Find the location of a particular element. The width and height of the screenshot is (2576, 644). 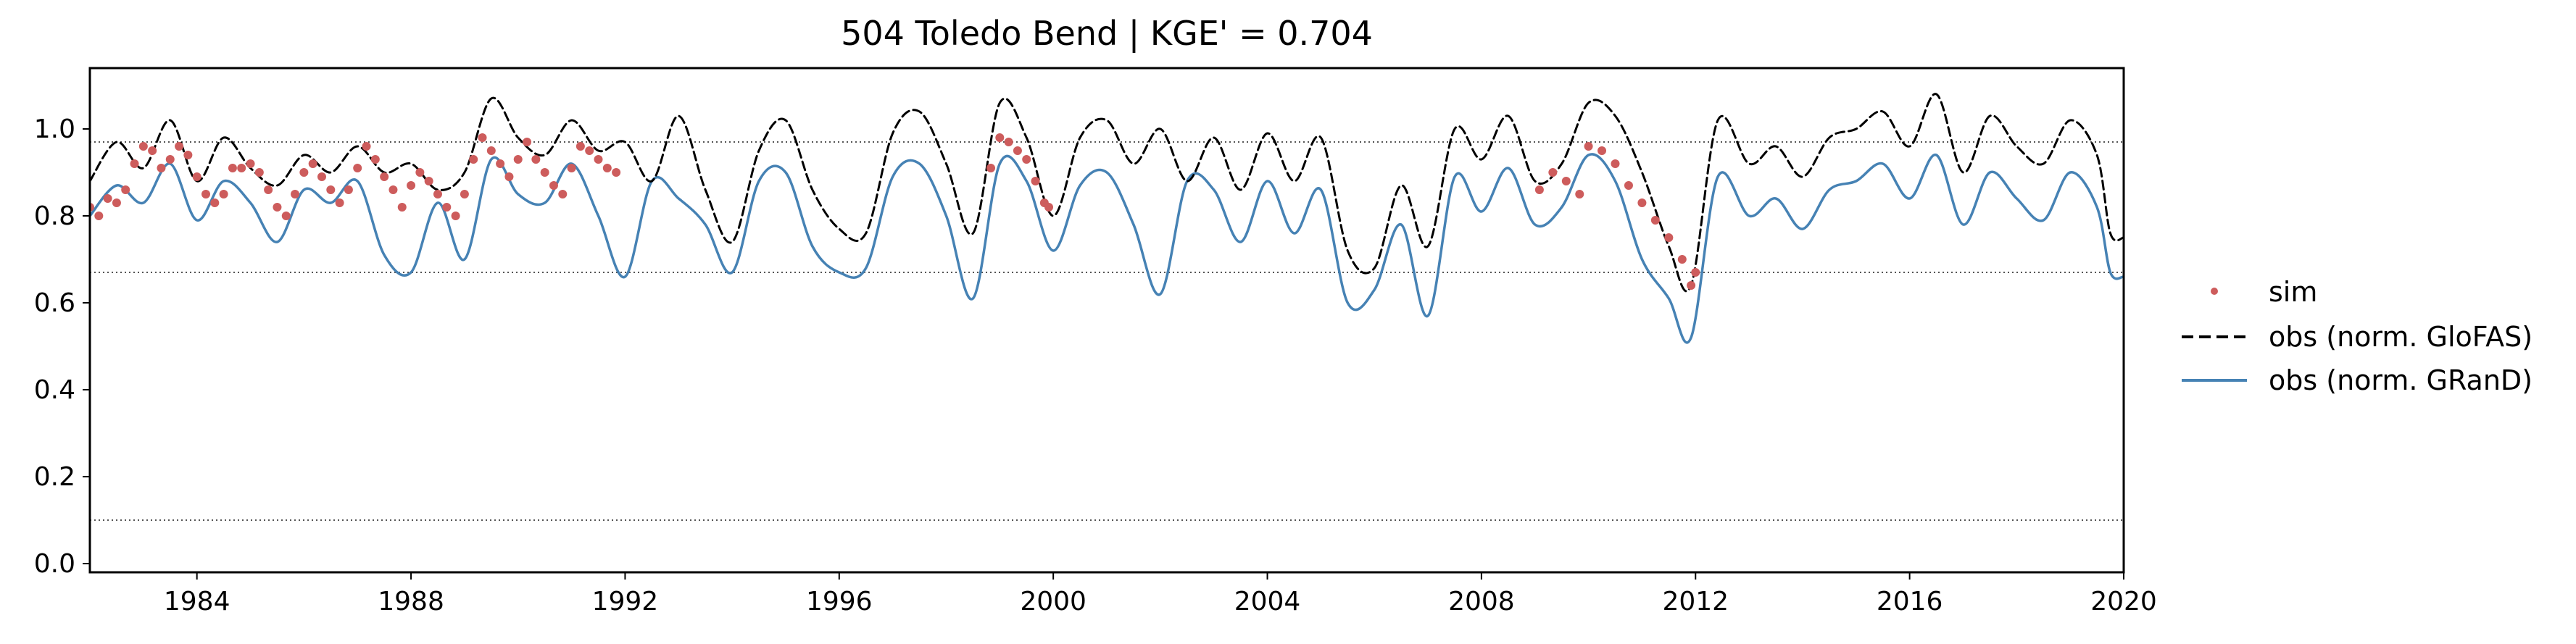

legend: sim obs (norm. GloFAS) obs (norm. GRanD) is located at coordinates (2357, 336).